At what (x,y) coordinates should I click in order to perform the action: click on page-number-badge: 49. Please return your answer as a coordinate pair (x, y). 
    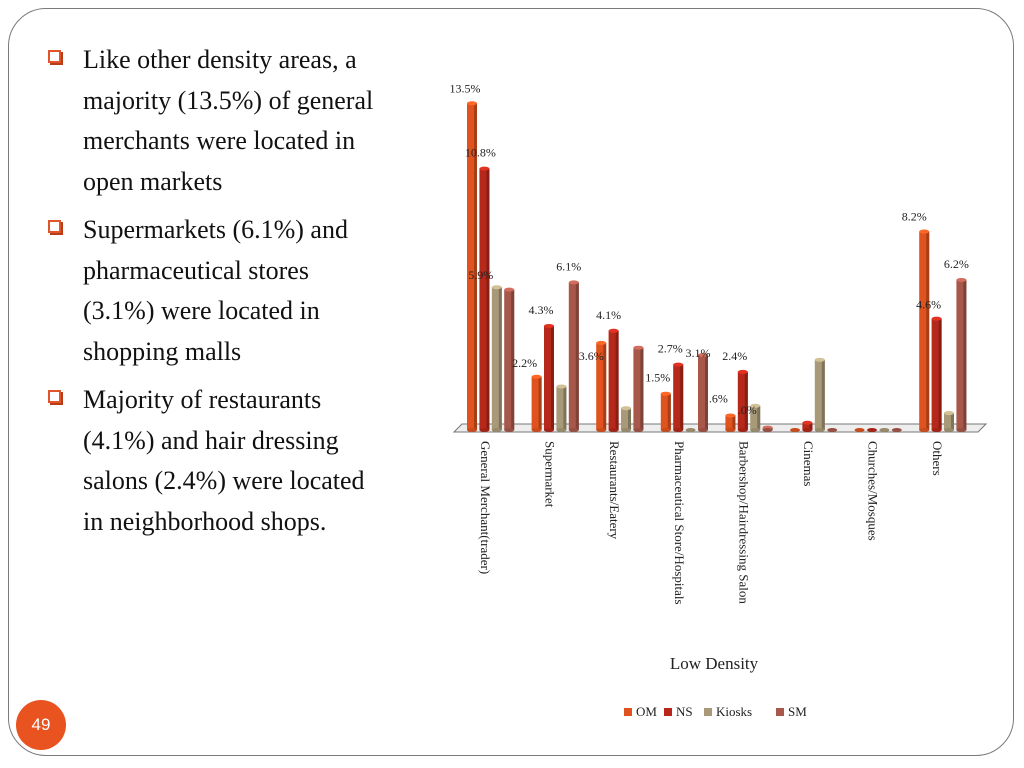
    Looking at the image, I should click on (41, 725).